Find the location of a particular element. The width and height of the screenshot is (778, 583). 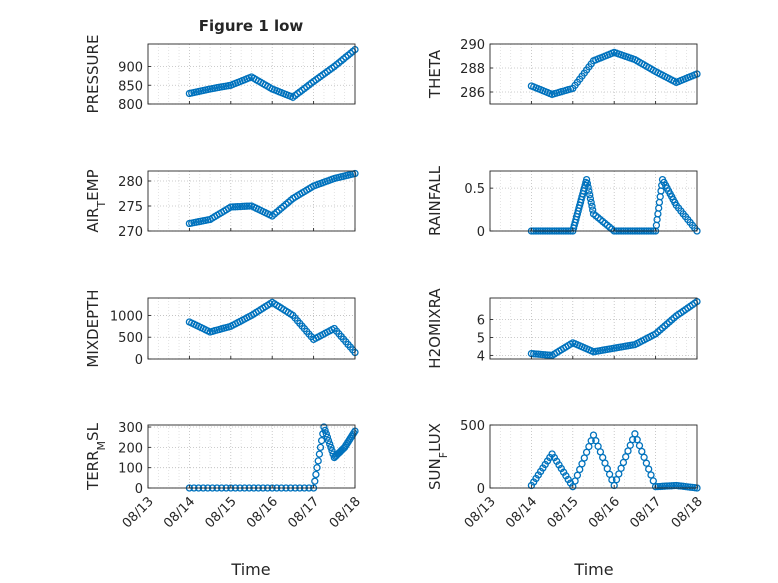

theta-panel: 286 288 290 THETA is located at coordinates (563, 71).